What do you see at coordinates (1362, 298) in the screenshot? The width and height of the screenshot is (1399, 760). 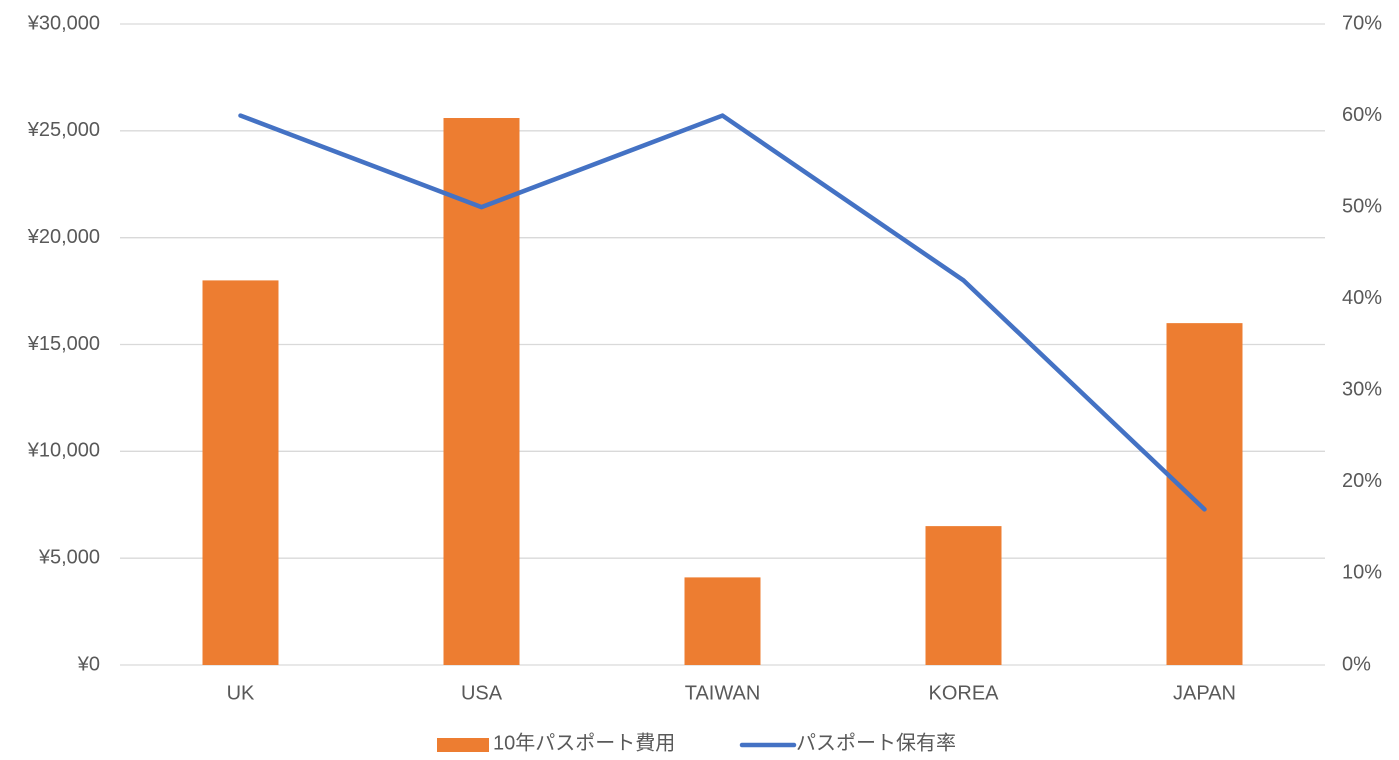 I see `y2-tick-label: 40%` at bounding box center [1362, 298].